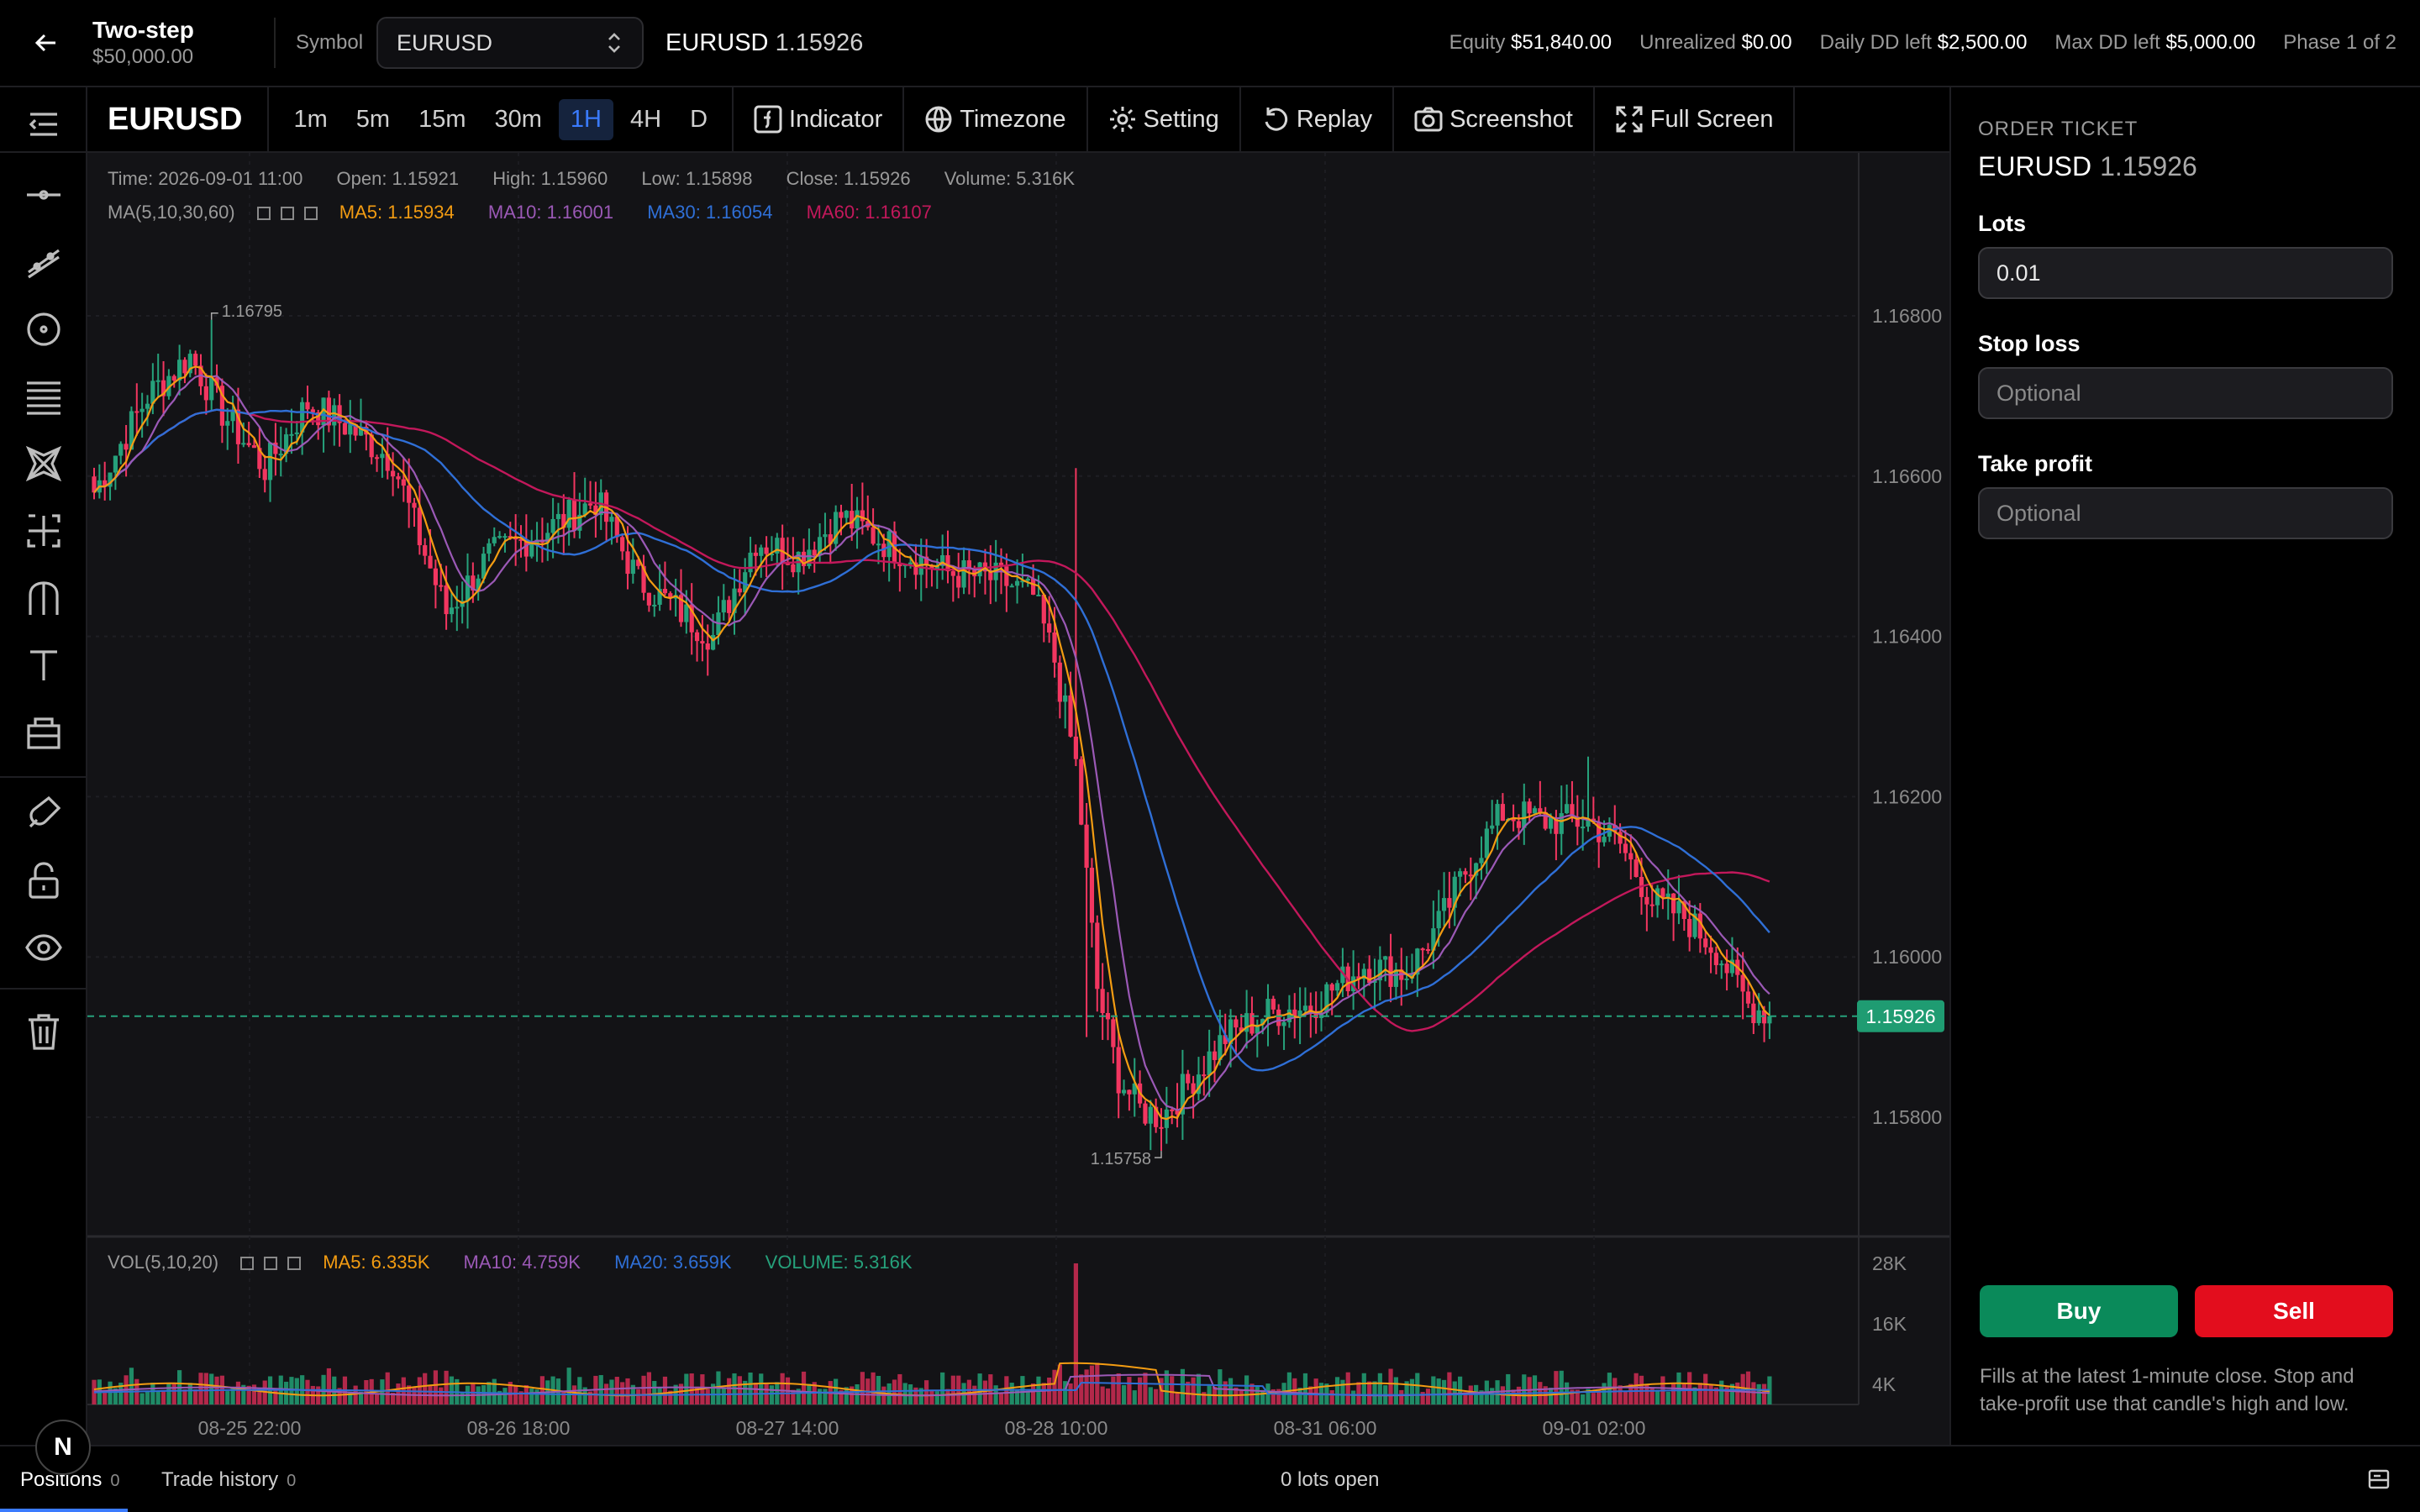 The image size is (2420, 1512). I want to click on tool-pitchfork, so click(43, 598).